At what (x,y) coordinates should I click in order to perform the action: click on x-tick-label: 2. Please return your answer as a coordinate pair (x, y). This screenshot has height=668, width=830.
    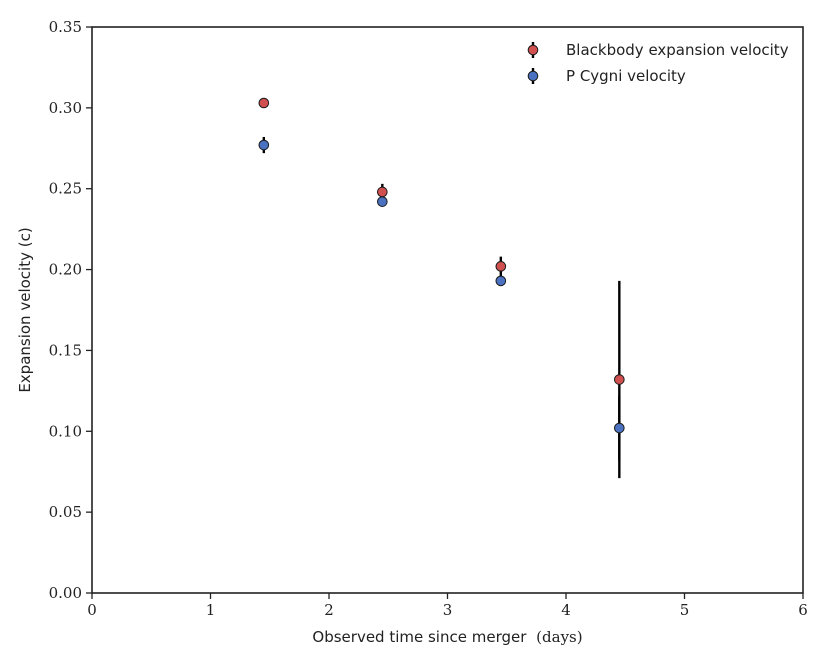
    Looking at the image, I should click on (329, 610).